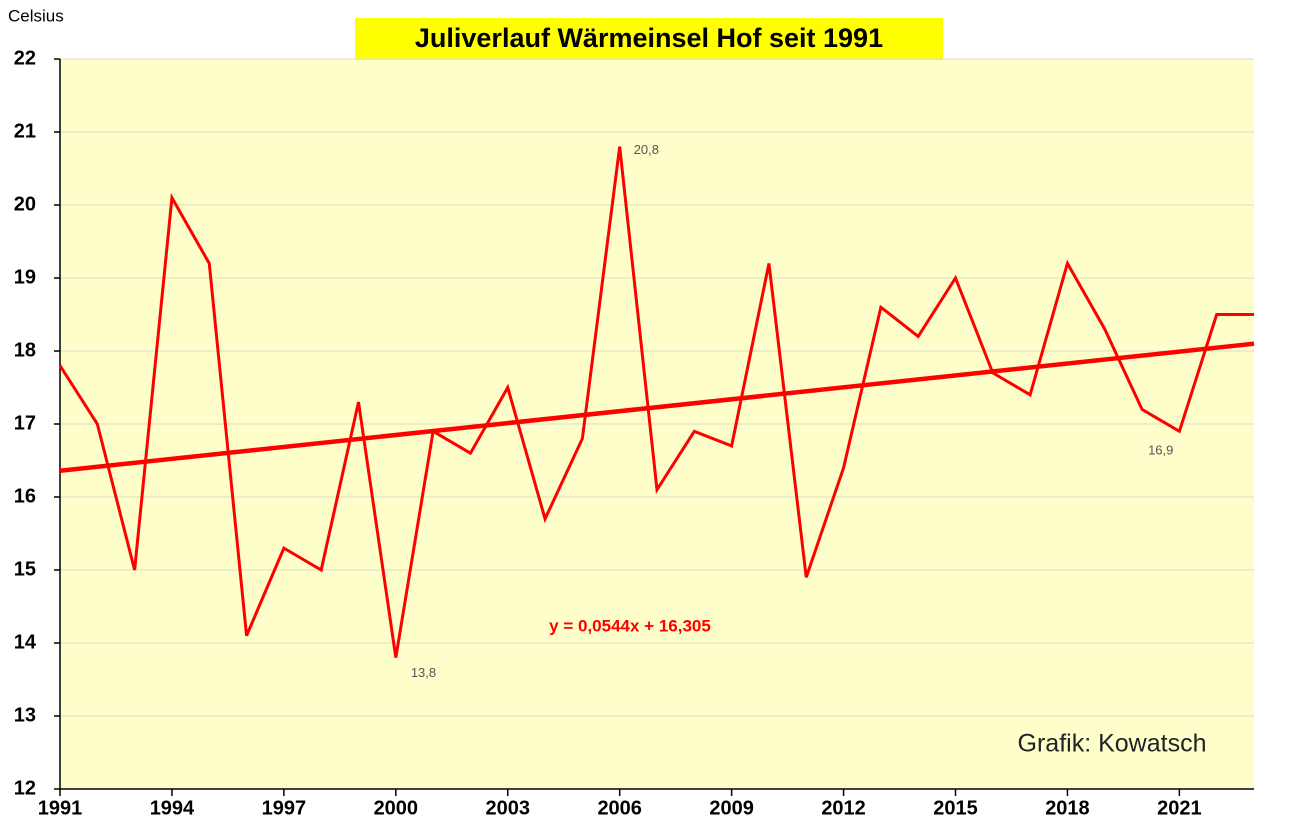 The height and width of the screenshot is (829, 1291). Describe the element at coordinates (955, 808) in the screenshot. I see `x-tick-label: 2015` at that location.